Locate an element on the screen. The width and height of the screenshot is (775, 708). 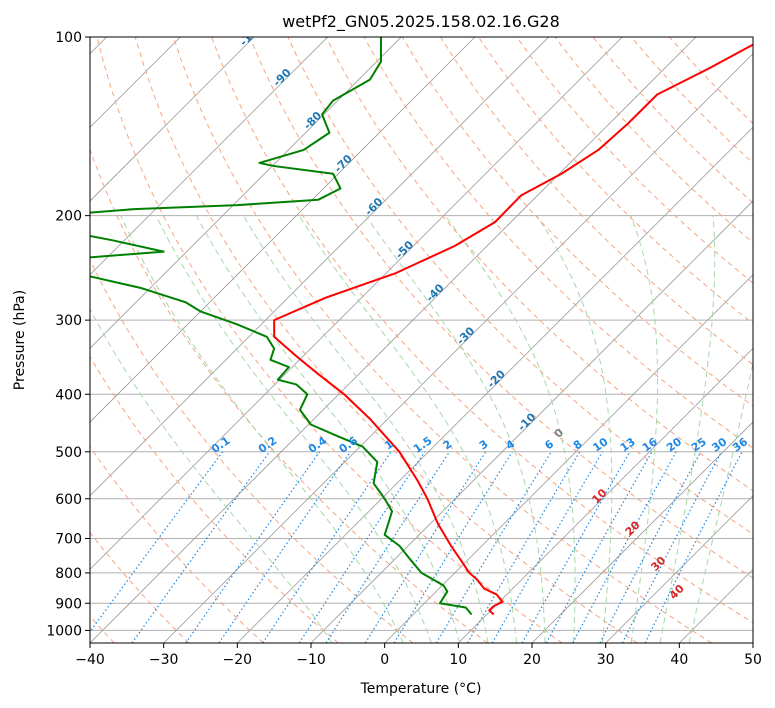
x-axis-label: Temperature (°C) is located at coordinates (421, 689).